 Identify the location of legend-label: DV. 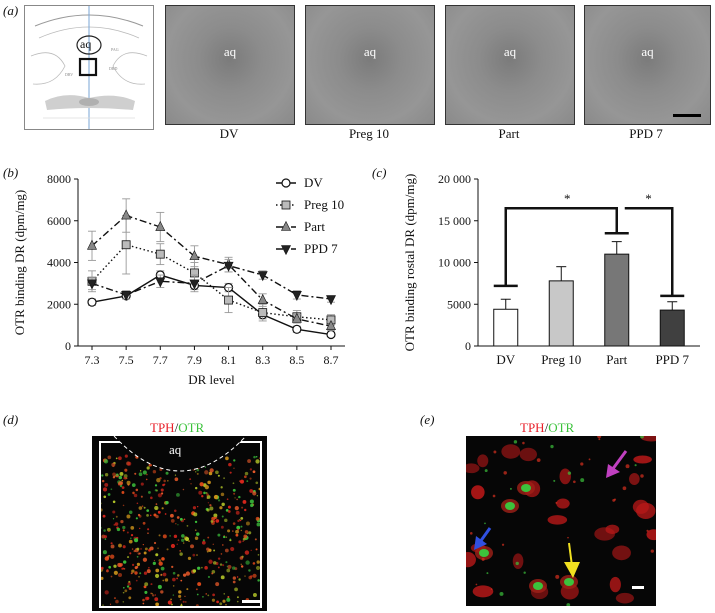
(313, 182).